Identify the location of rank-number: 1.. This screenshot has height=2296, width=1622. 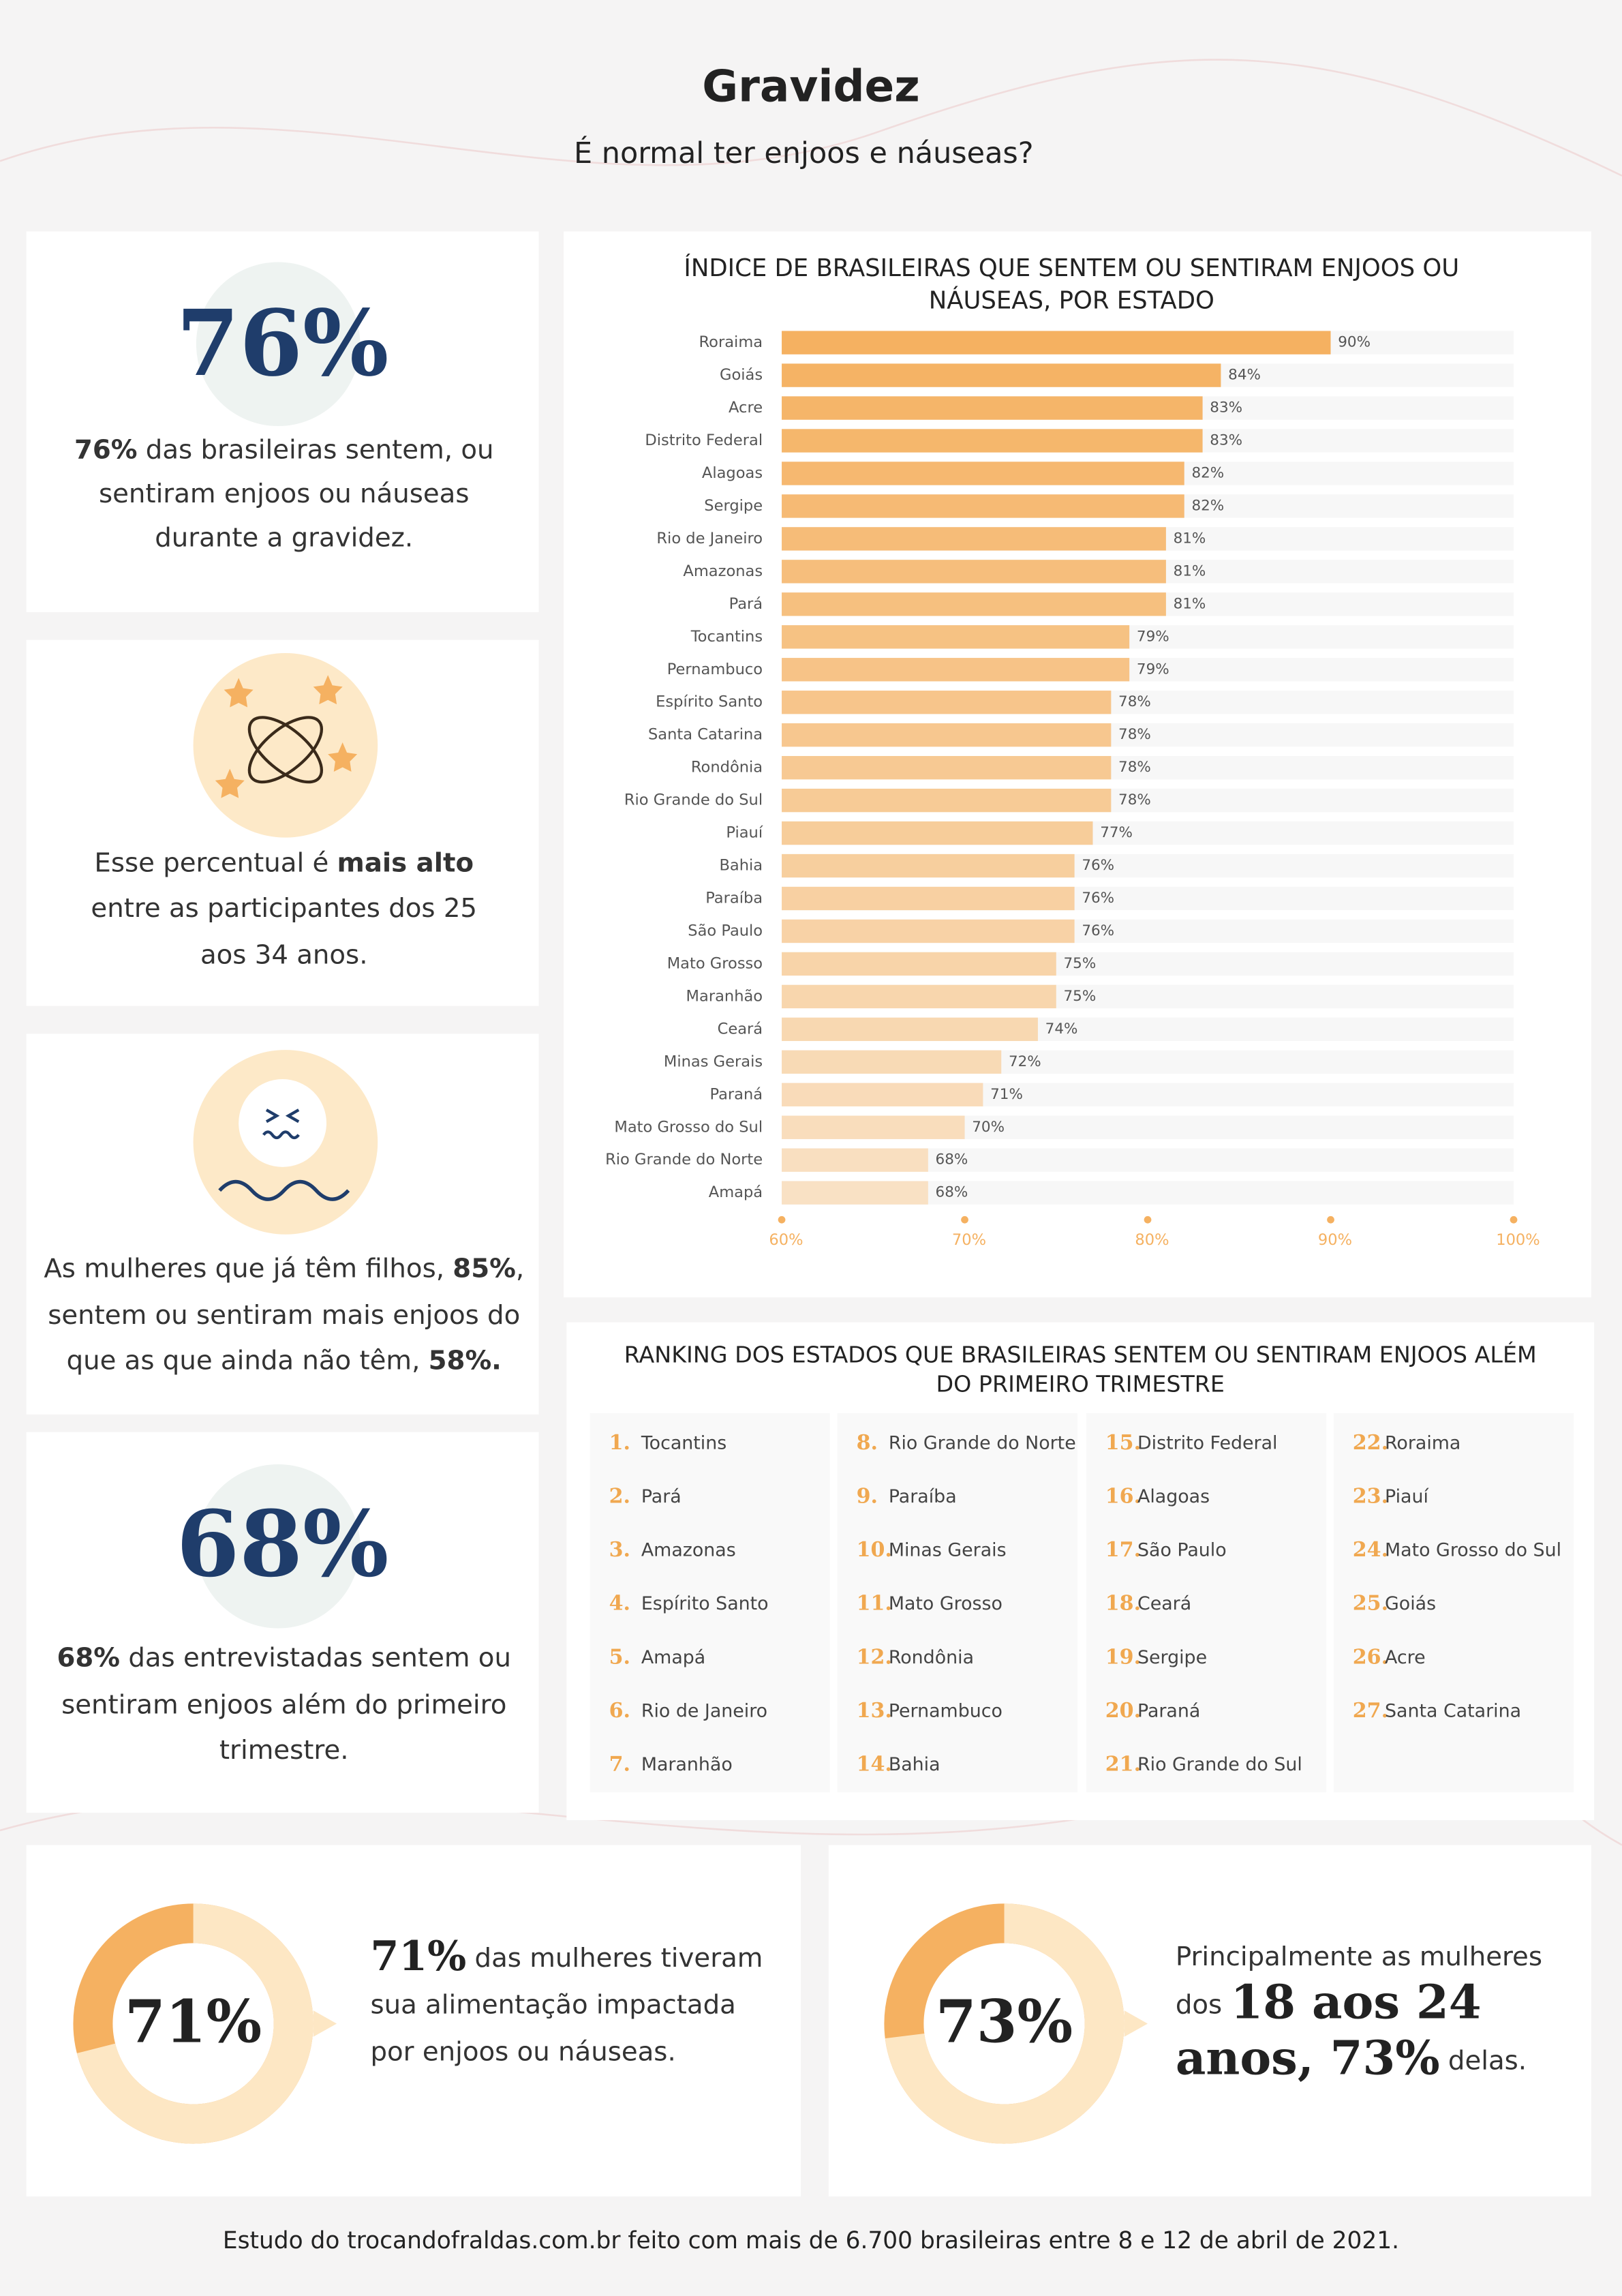
(619, 1443).